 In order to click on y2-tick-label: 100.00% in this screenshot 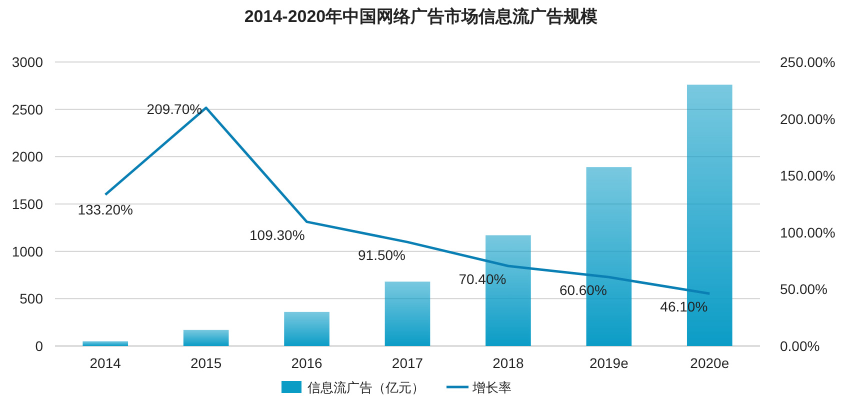, I will do `click(808, 232)`.